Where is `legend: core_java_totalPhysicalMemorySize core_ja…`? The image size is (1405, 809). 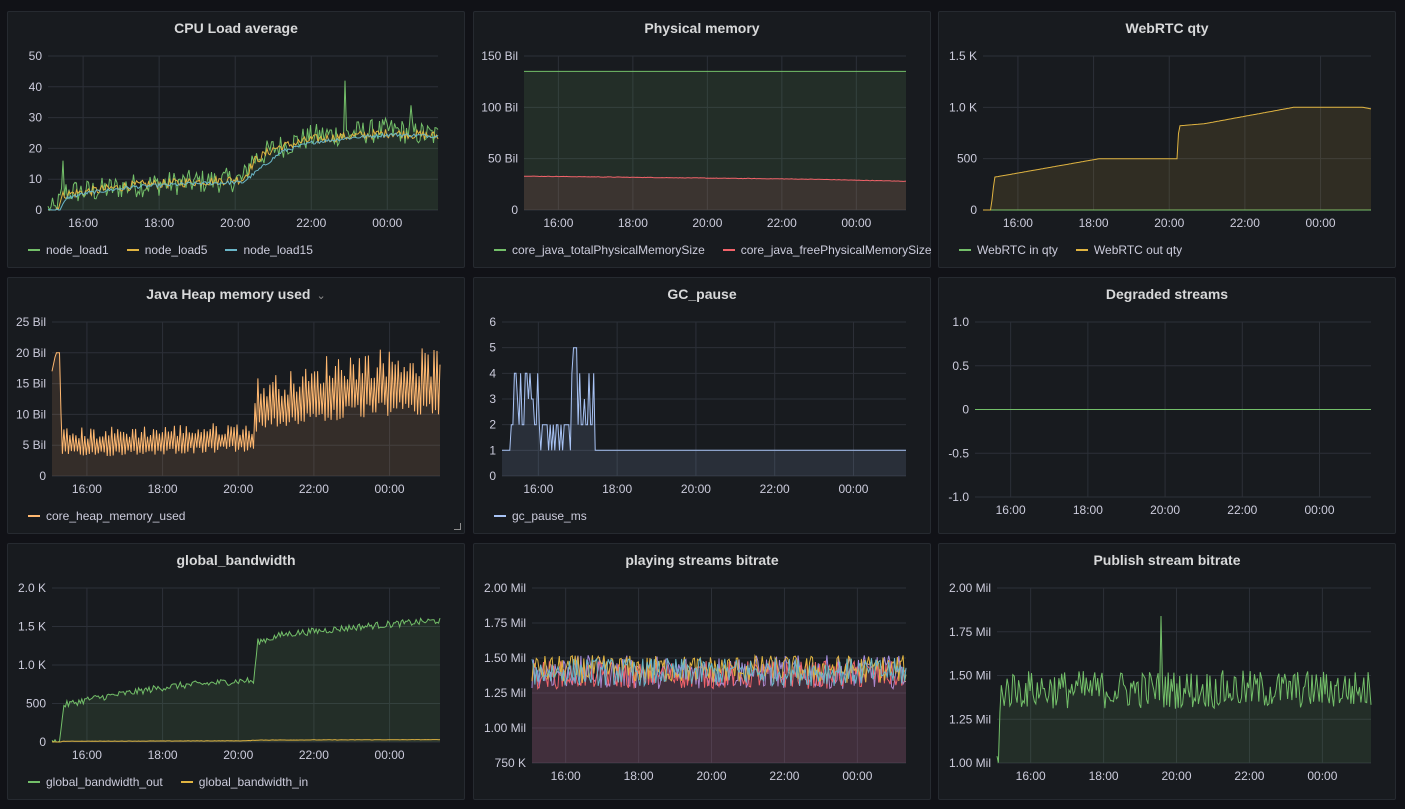
legend: core_java_totalPhysicalMemorySize core_ja… is located at coordinates (722, 248).